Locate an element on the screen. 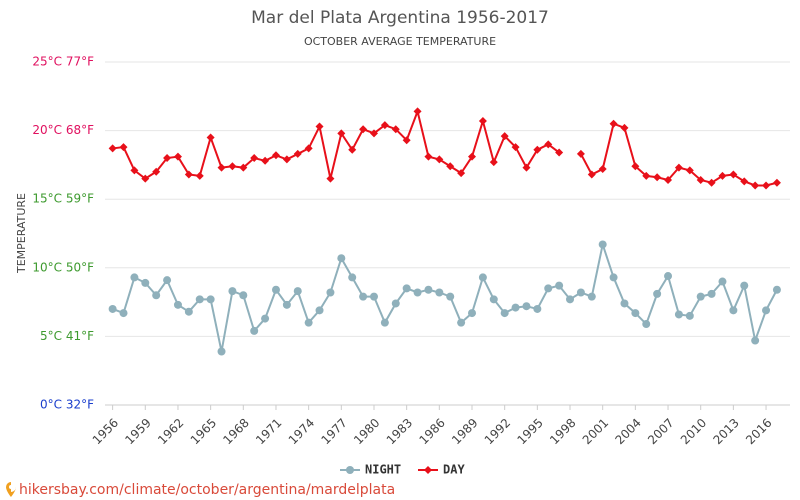 The width and height of the screenshot is (800, 500). x-tick-label: 2010 is located at coordinates (693, 431).